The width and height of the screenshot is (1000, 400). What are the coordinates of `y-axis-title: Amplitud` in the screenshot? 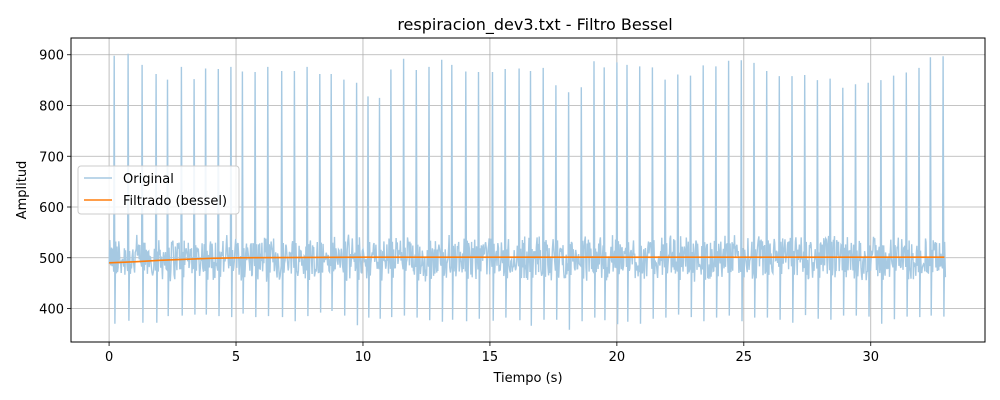 It's located at (22, 190).